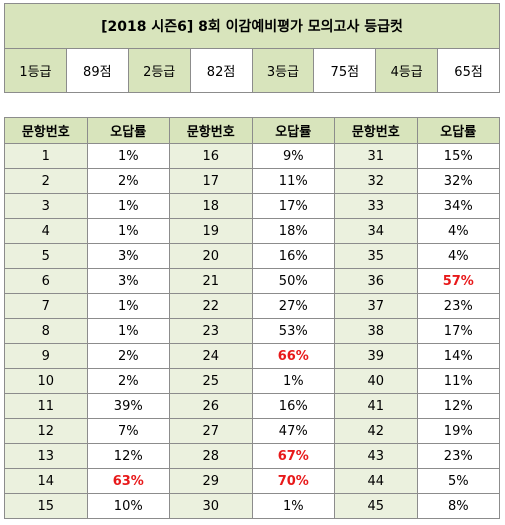  I want to click on table-row: 7 1% 22 27% 37 23%, so click(252, 306).